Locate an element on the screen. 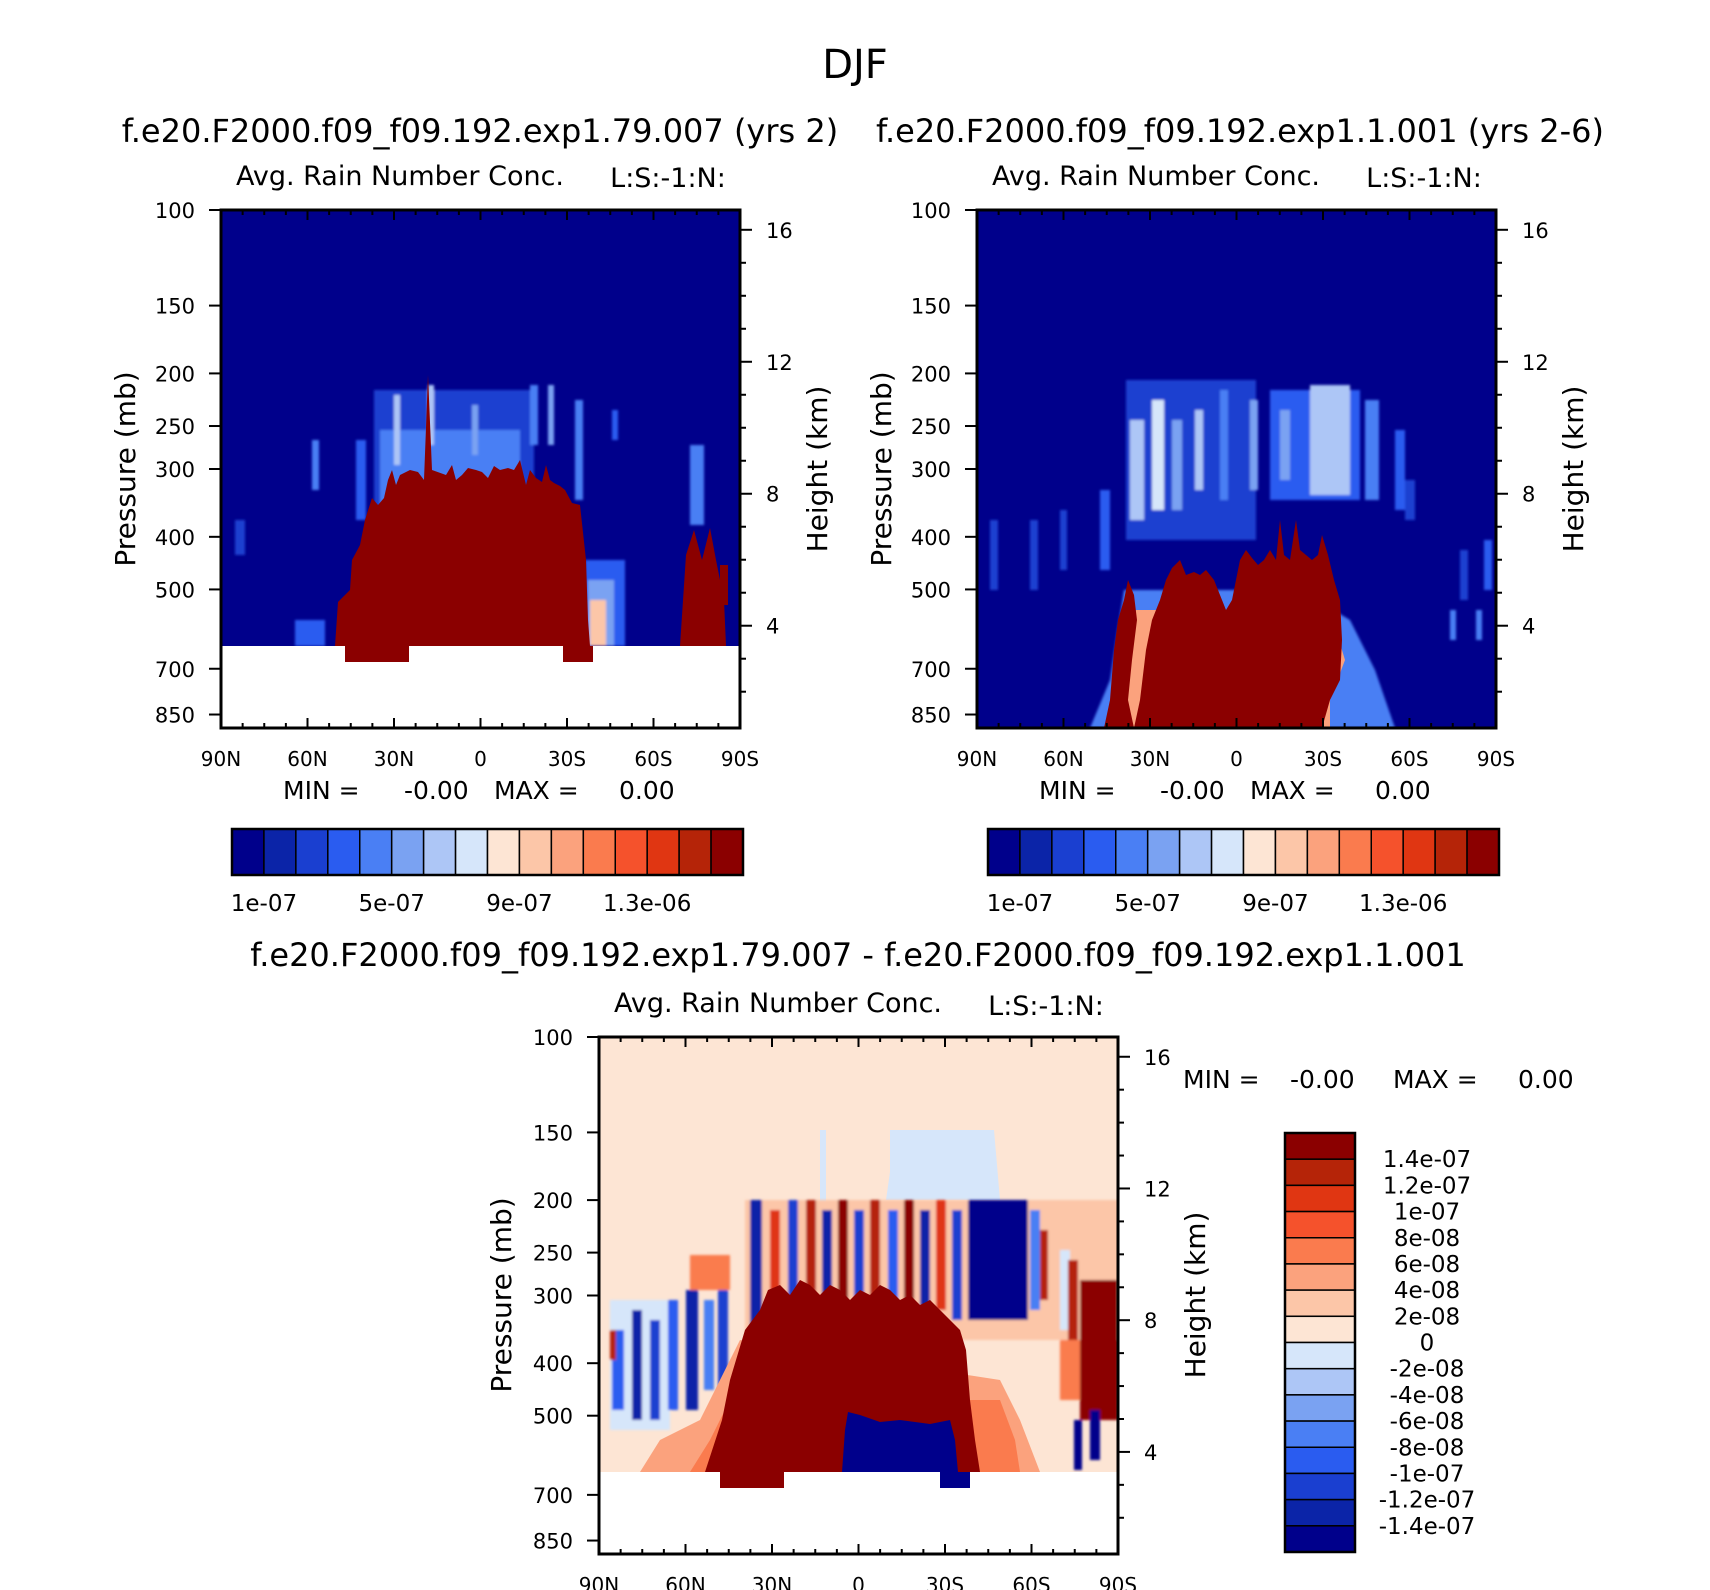 This screenshot has height=1590, width=1710. panel-3-light-blue-block is located at coordinates (943, 1165).